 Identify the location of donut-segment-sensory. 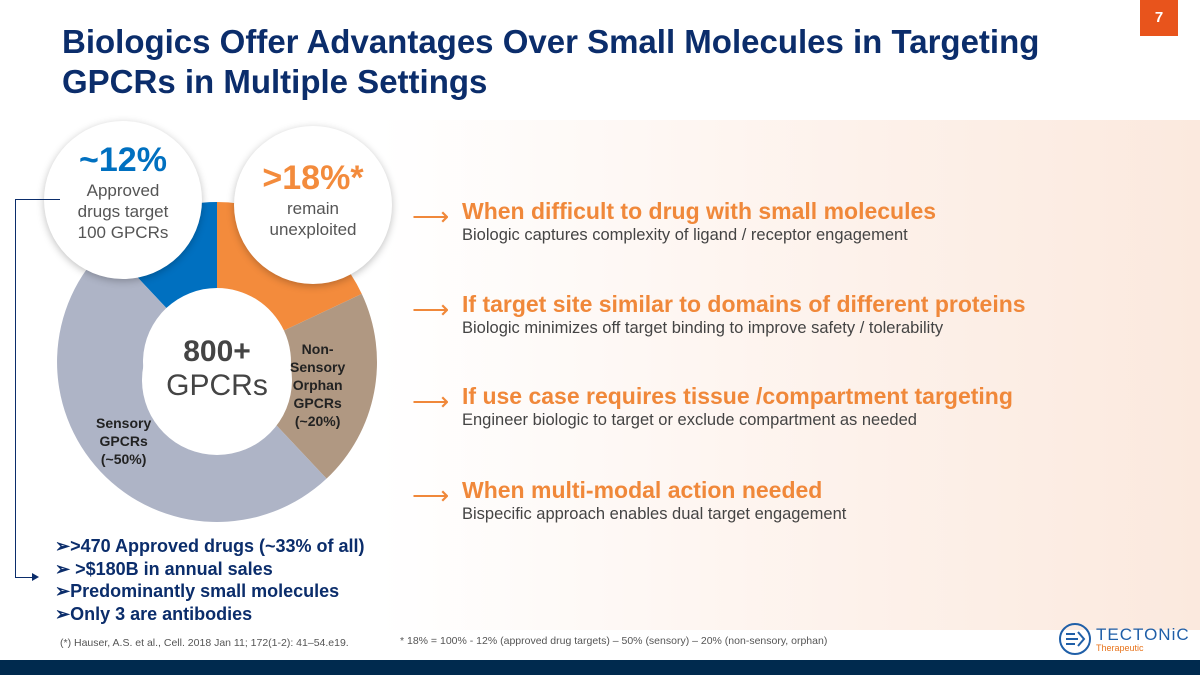
(192, 383).